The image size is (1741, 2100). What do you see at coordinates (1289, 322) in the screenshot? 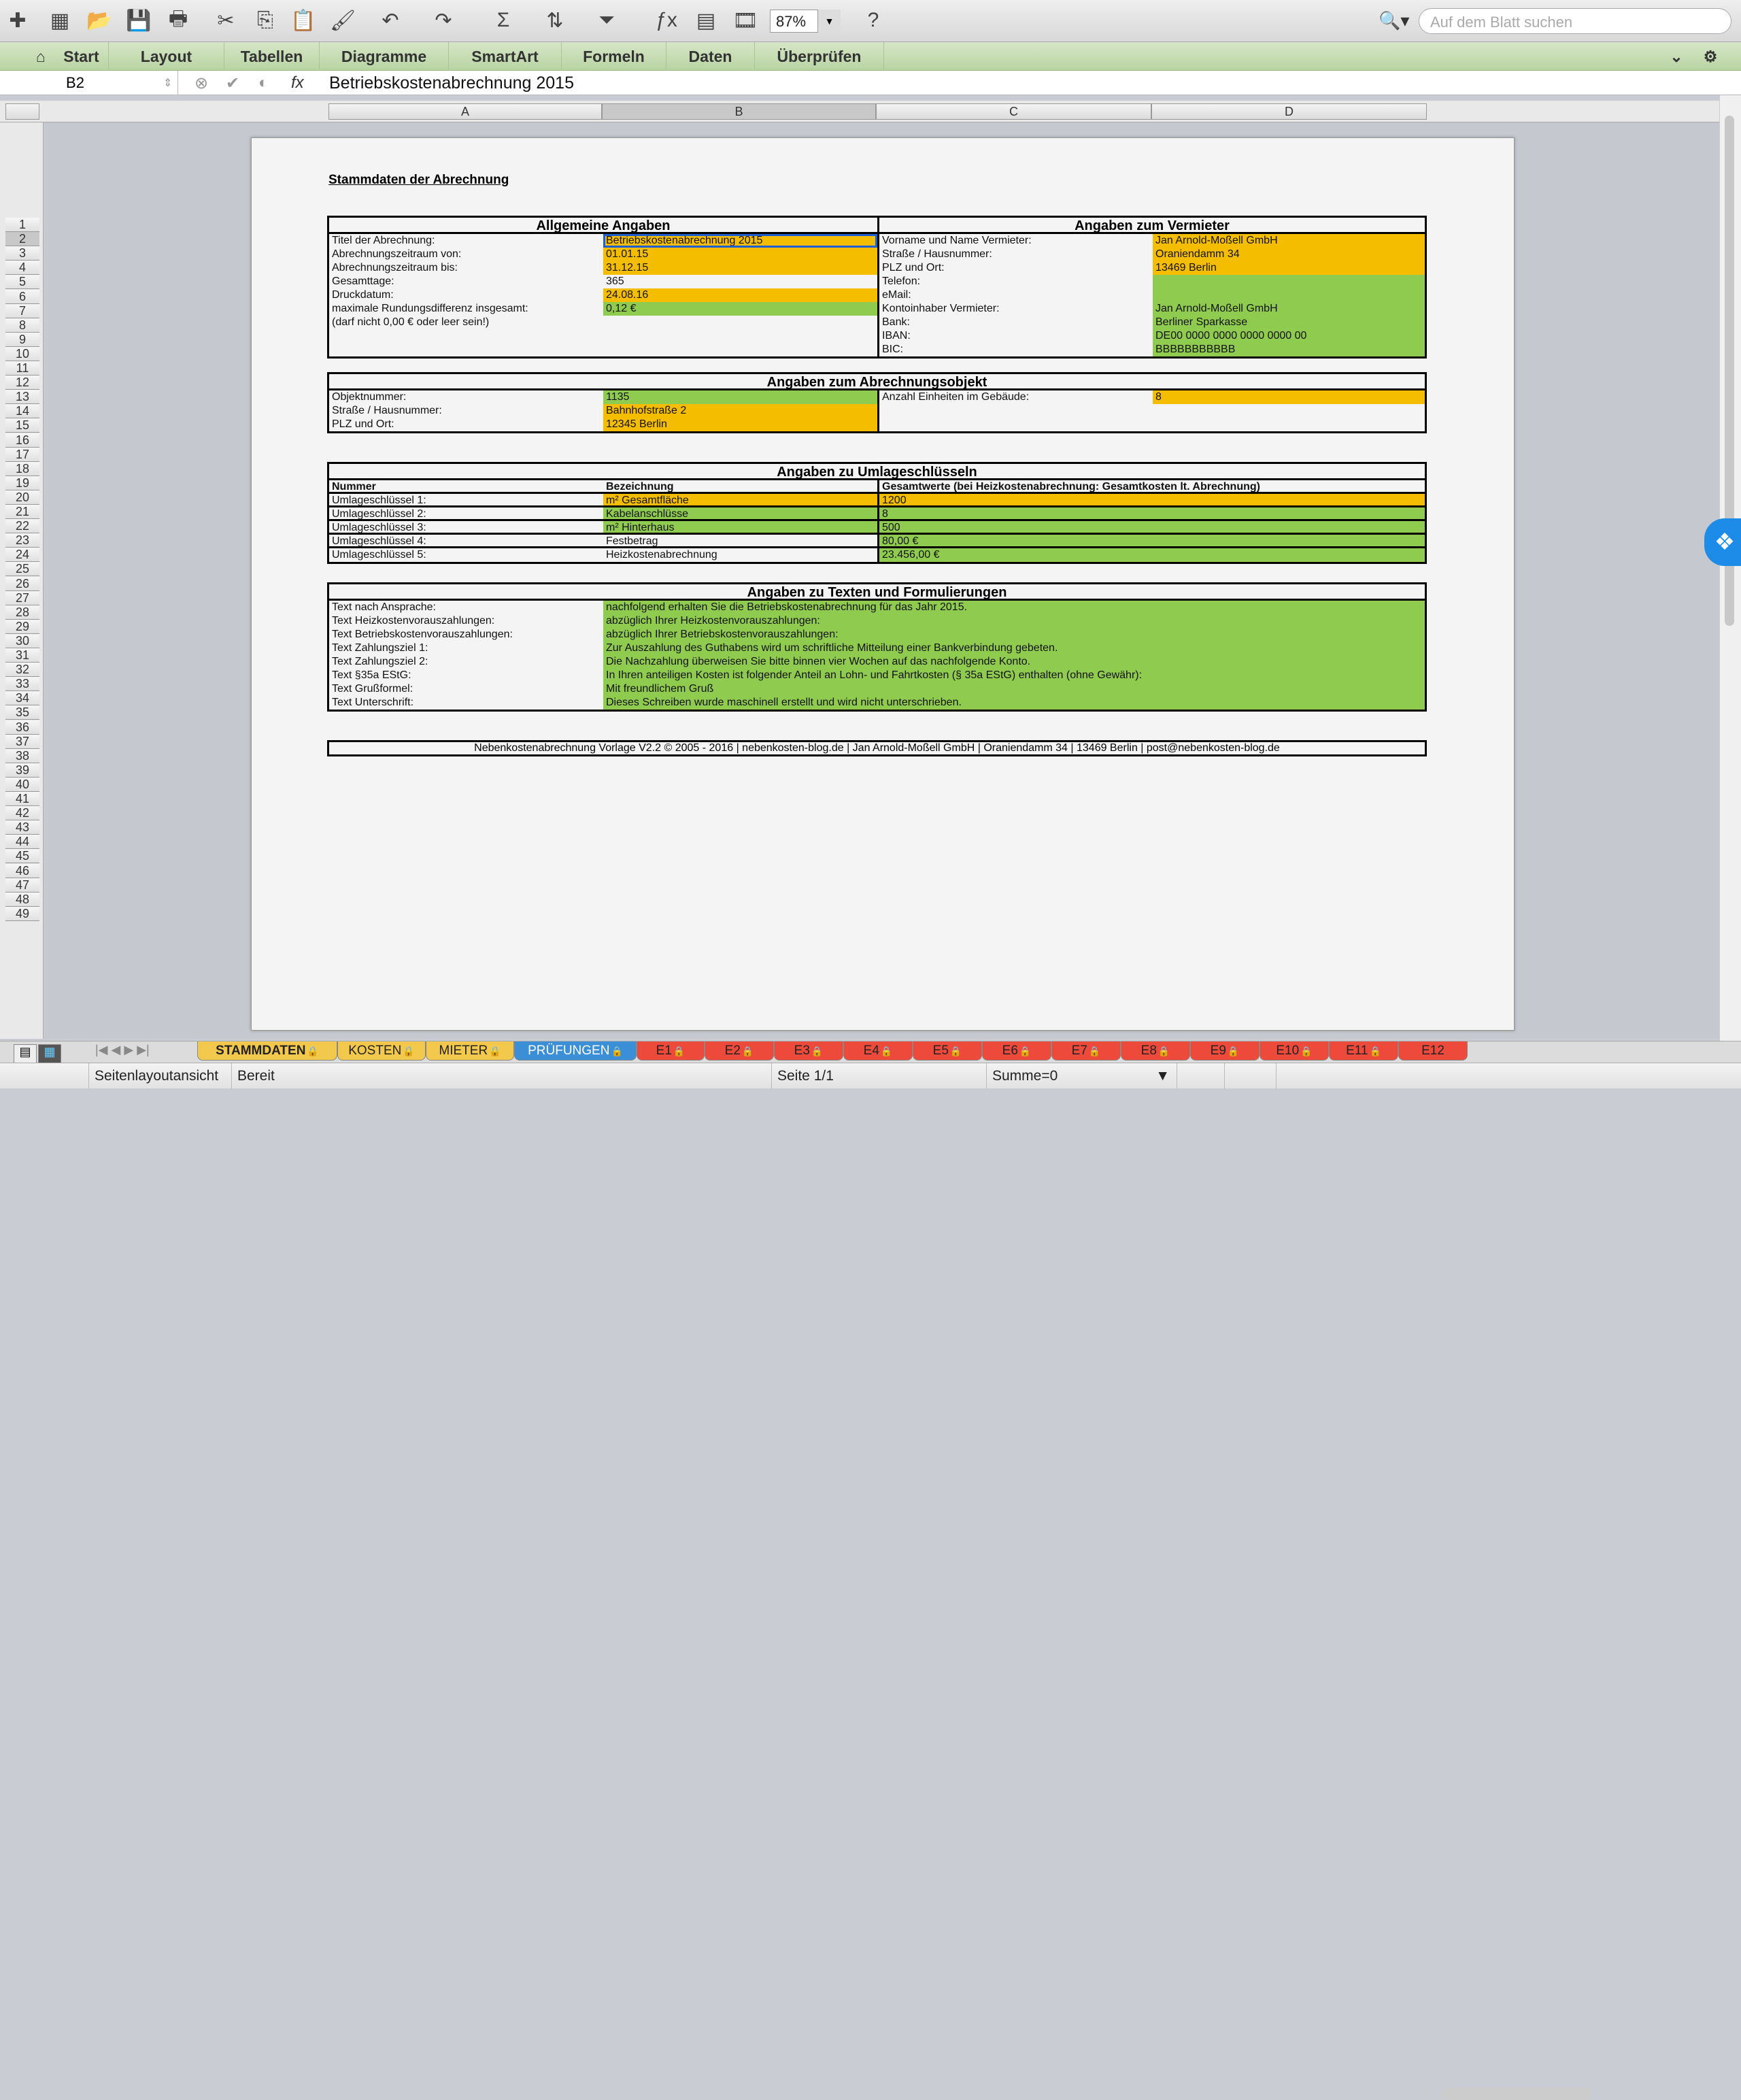
I see `cell-D-value: Berliner Sparkasse` at bounding box center [1289, 322].